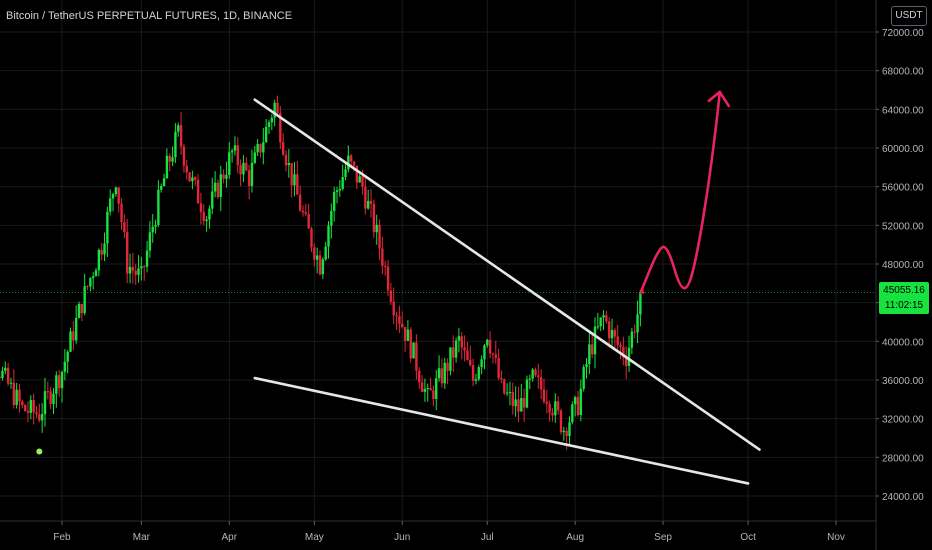 The image size is (932, 550). Describe the element at coordinates (903, 265) in the screenshot. I see `y-tick-label: 48000.00` at that location.